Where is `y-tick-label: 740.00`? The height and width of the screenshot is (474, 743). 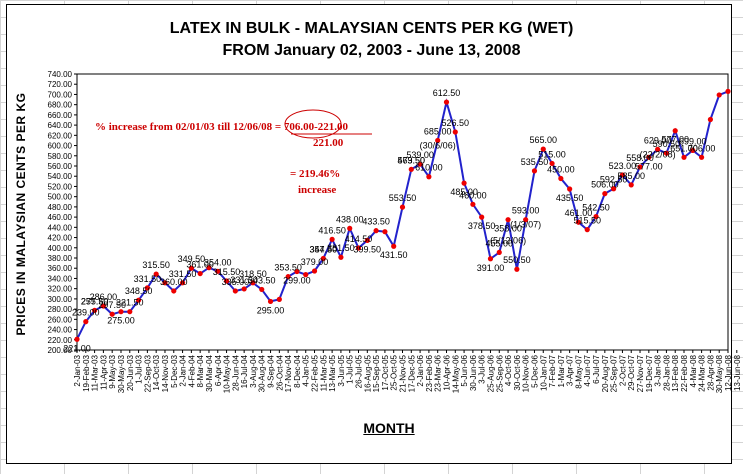
y-tick-label: 740.00 is located at coordinates (60, 74).